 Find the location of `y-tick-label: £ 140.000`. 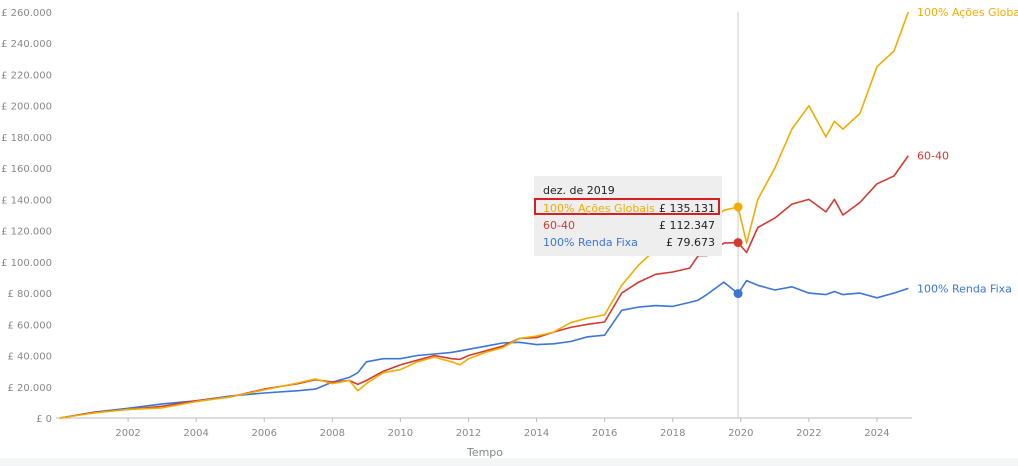

y-tick-label: £ 140.000 is located at coordinates (26, 200).